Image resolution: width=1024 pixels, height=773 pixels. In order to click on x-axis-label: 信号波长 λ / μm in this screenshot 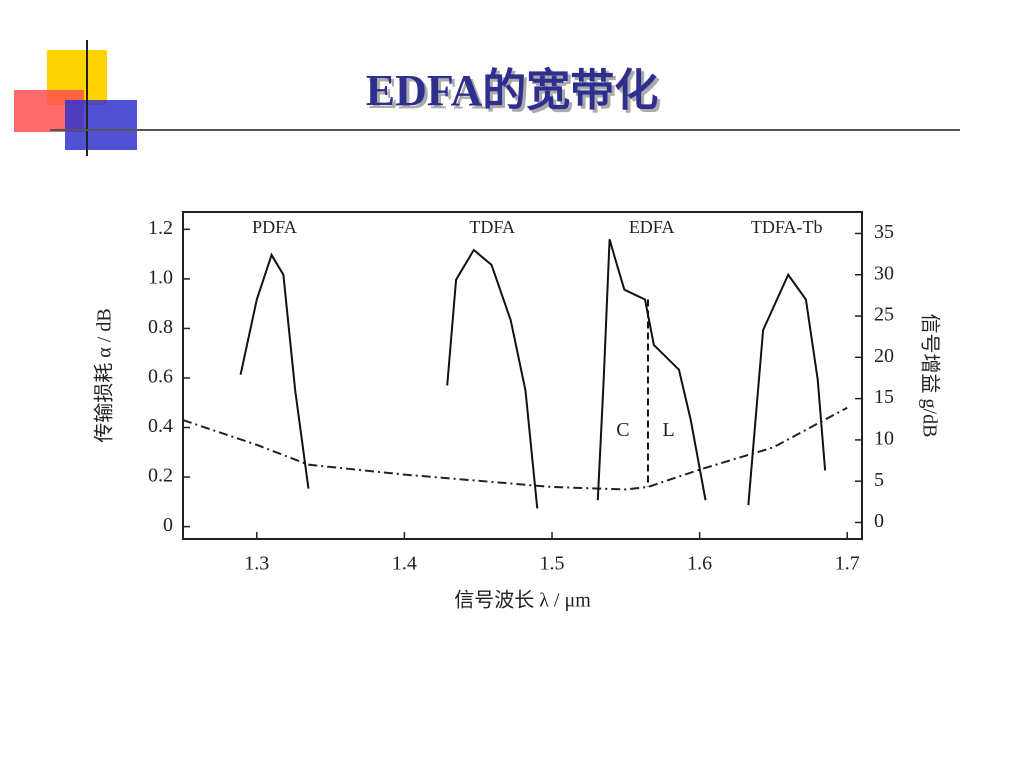, I will do `click(522, 600)`.